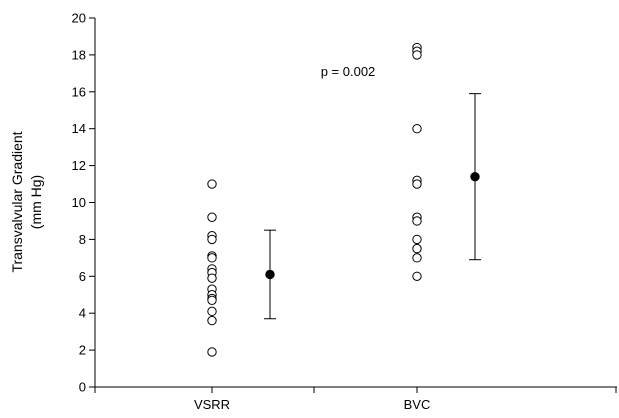  What do you see at coordinates (270, 274) in the screenshot?
I see `mean-marker-vsrr` at bounding box center [270, 274].